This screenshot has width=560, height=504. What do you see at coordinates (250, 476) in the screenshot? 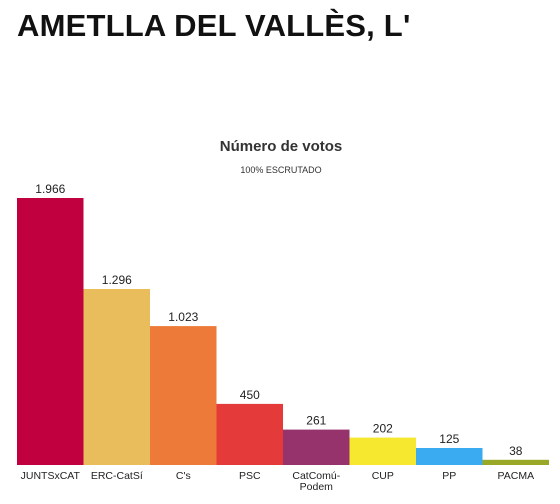
I see `x-tick-label: PSC` at bounding box center [250, 476].